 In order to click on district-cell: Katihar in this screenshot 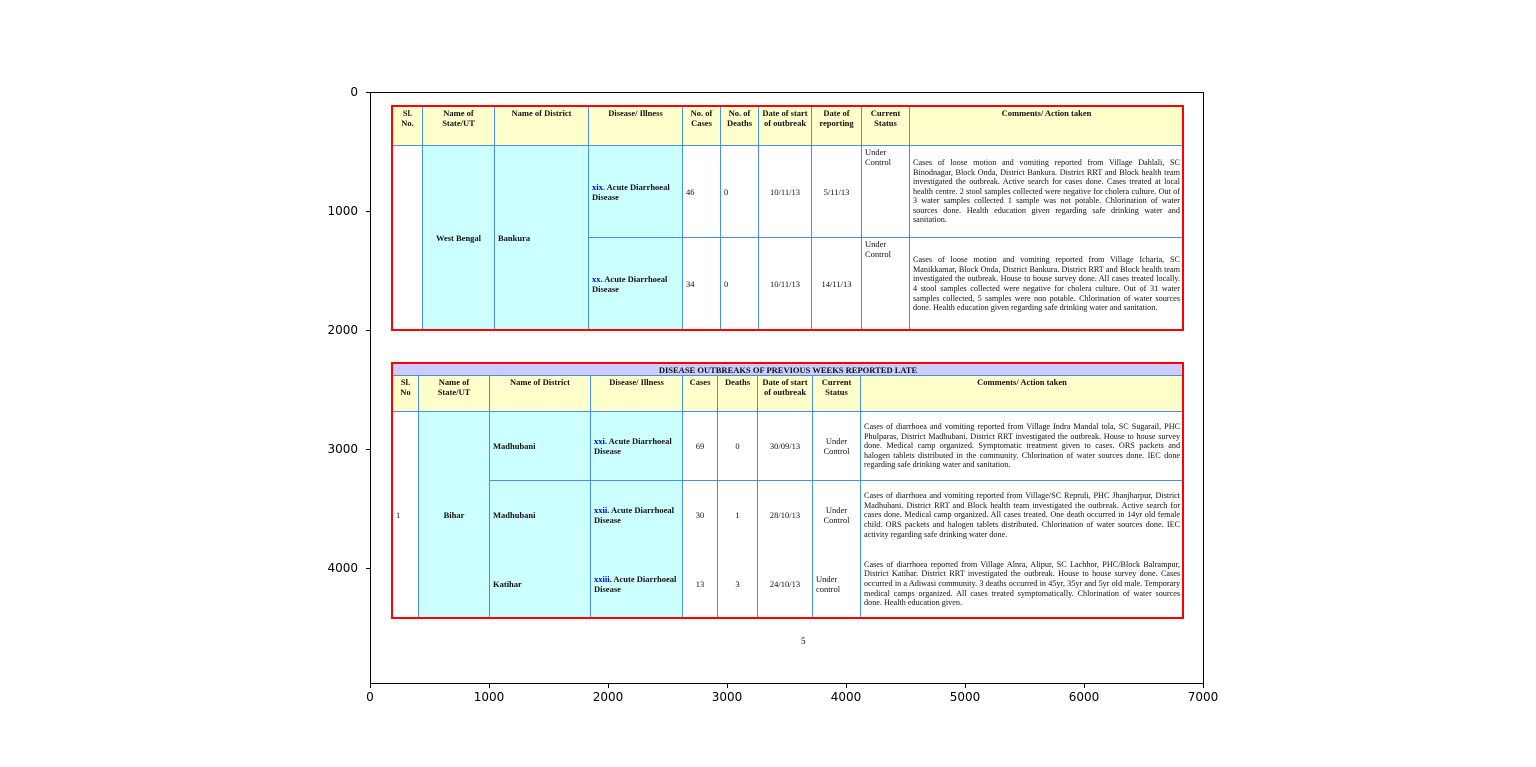, I will do `click(540, 584)`.